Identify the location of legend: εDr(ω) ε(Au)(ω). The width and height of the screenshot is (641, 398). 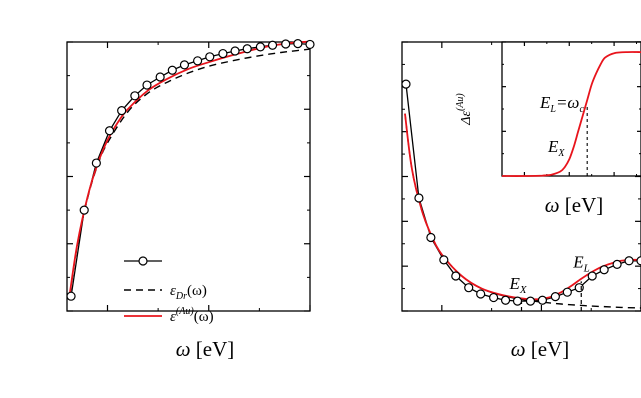
(169, 290).